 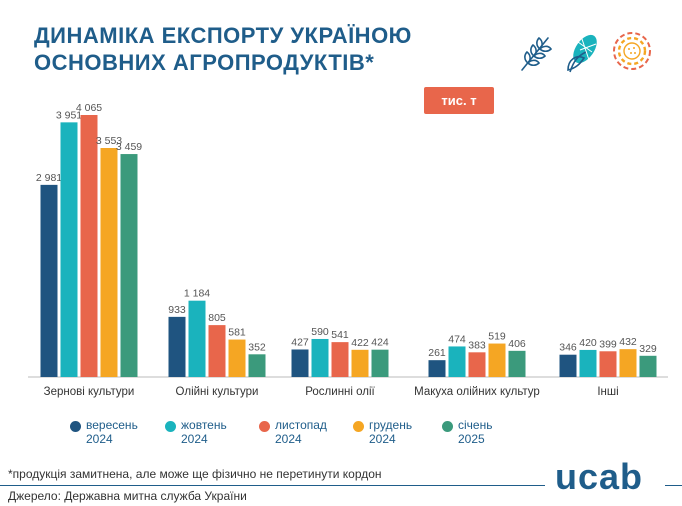 I want to click on footer-divider, so click(x=341, y=485).